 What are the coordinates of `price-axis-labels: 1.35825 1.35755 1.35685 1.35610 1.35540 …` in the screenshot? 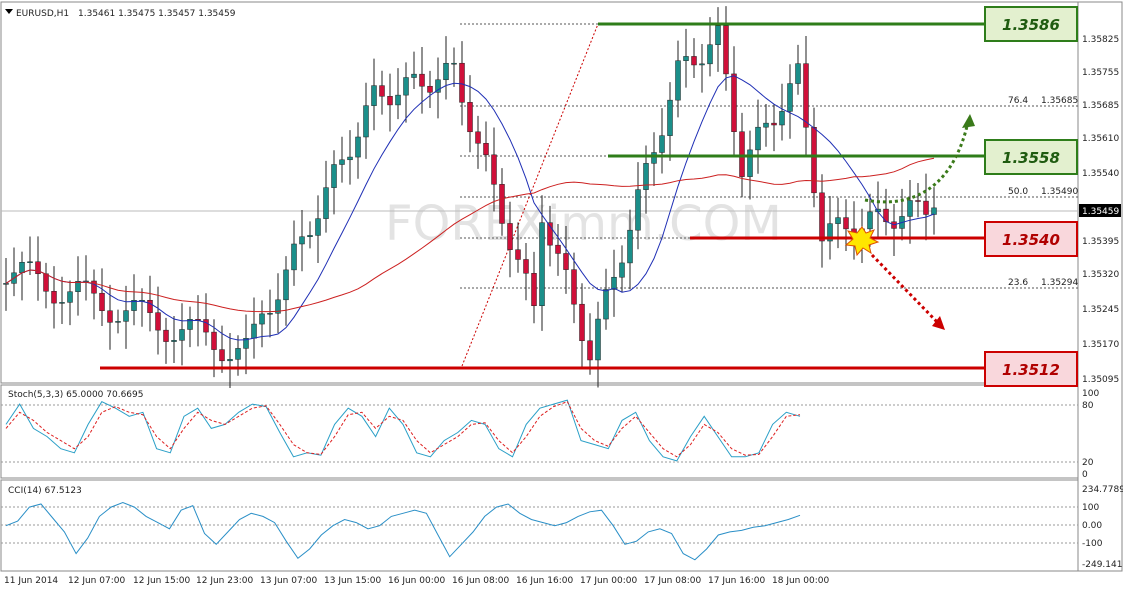 It's located at (1100, 210).